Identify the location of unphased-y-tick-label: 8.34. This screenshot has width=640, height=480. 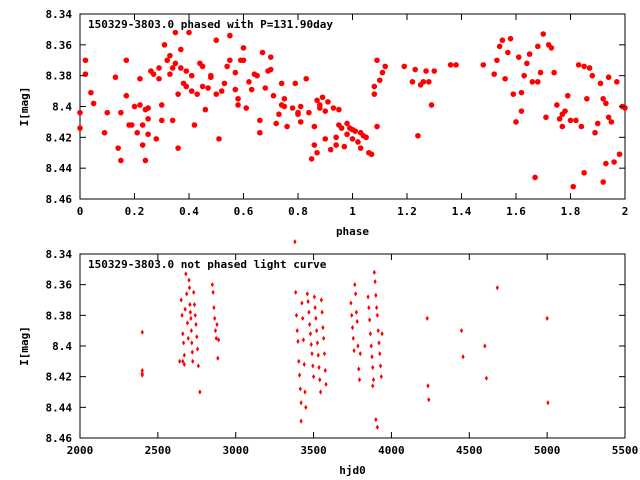
(59, 254).